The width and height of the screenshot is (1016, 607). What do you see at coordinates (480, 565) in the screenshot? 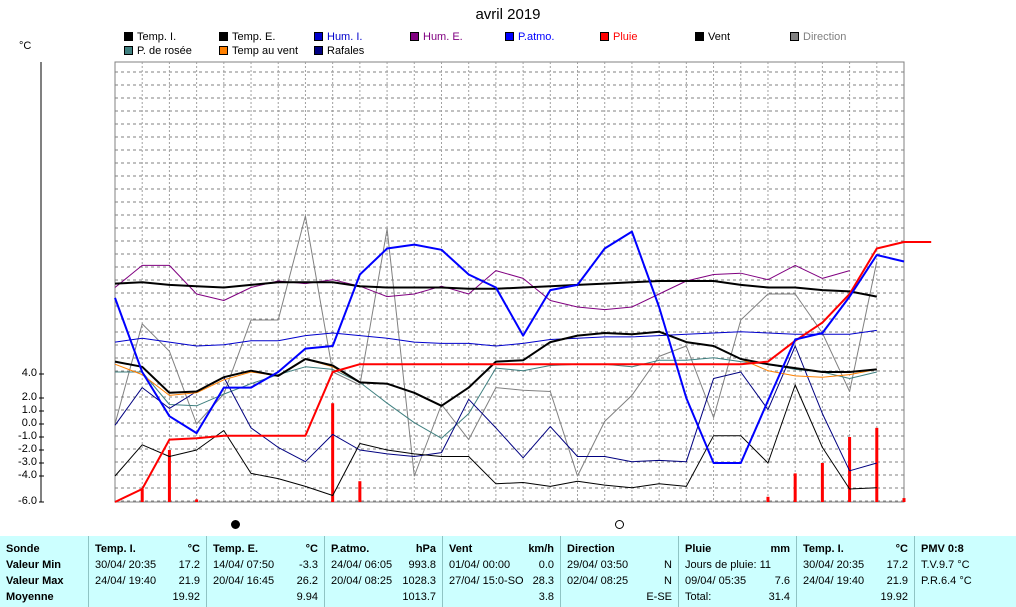
I see `stat-text: 01/04/ 00:00` at bounding box center [480, 565].